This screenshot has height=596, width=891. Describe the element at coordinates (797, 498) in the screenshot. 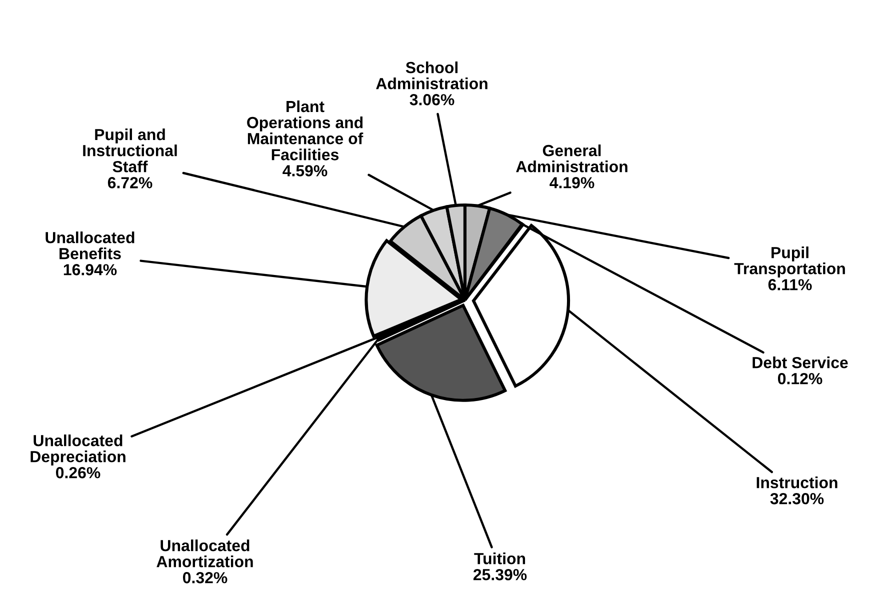

I see `data-label: 32.30%` at that location.